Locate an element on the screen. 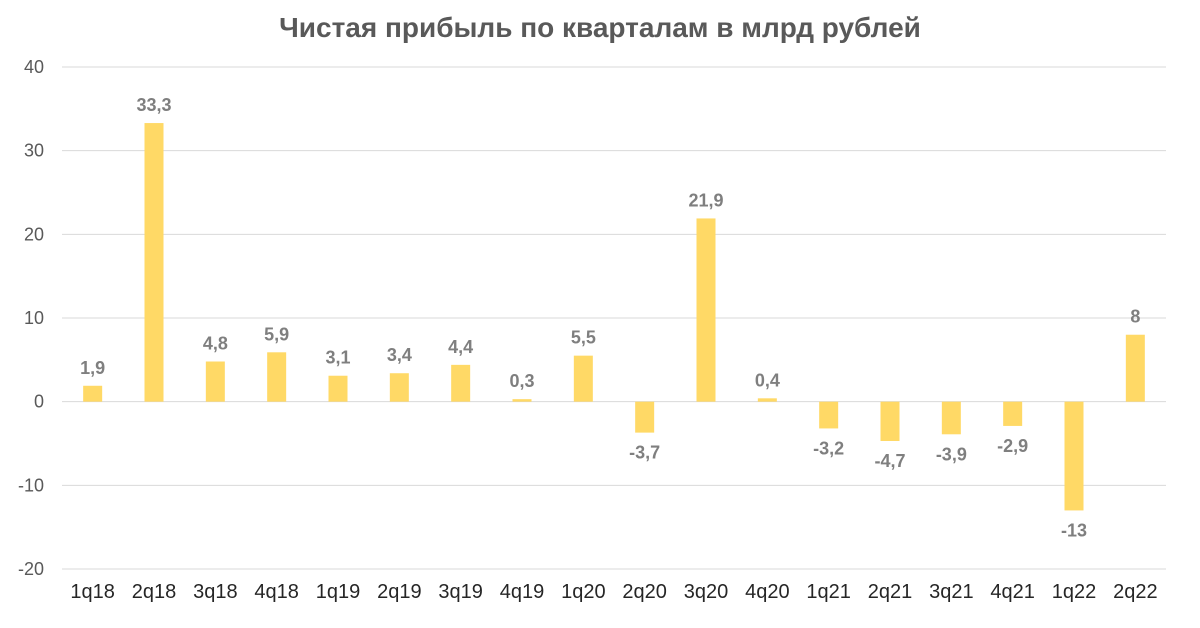  x-tick-label: 1q18 is located at coordinates (92, 592).